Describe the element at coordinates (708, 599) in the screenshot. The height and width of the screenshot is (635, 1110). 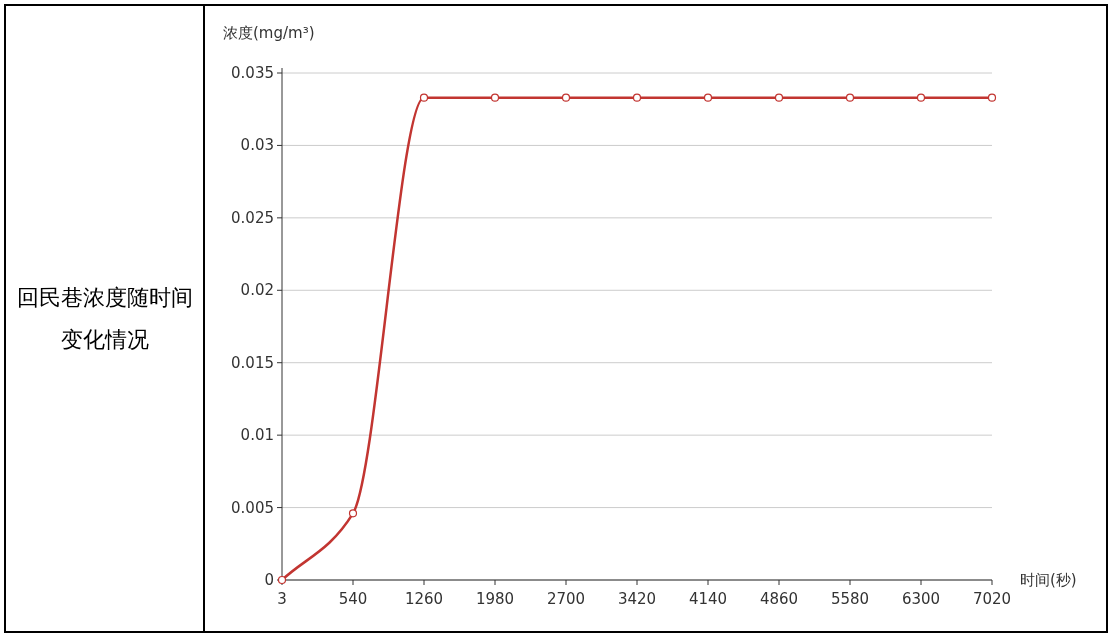
I see `x-tick-label: 4140` at that location.